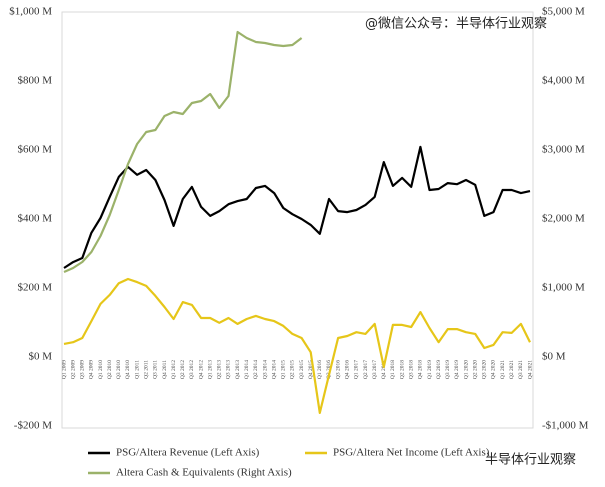 The image size is (605, 487). I want to click on watermark: @微信公众号：半导体行业观察, so click(456, 24).